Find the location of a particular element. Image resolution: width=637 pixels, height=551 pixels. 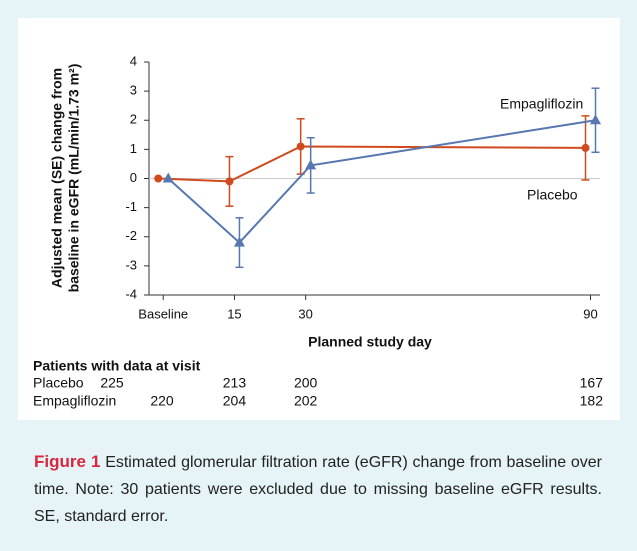

y-tick-label: -4 is located at coordinates (131, 293).